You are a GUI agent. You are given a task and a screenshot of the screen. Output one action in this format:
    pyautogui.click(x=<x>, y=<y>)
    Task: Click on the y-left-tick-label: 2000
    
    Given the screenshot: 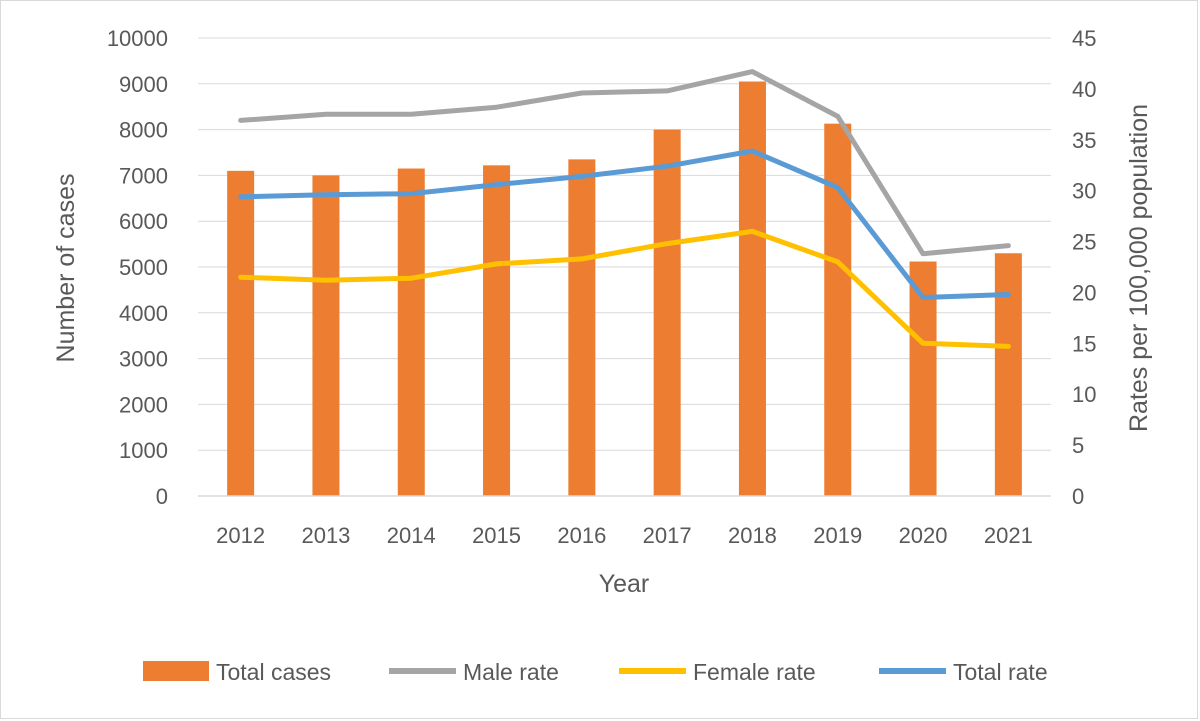 What is the action you would take?
    pyautogui.click(x=143, y=404)
    